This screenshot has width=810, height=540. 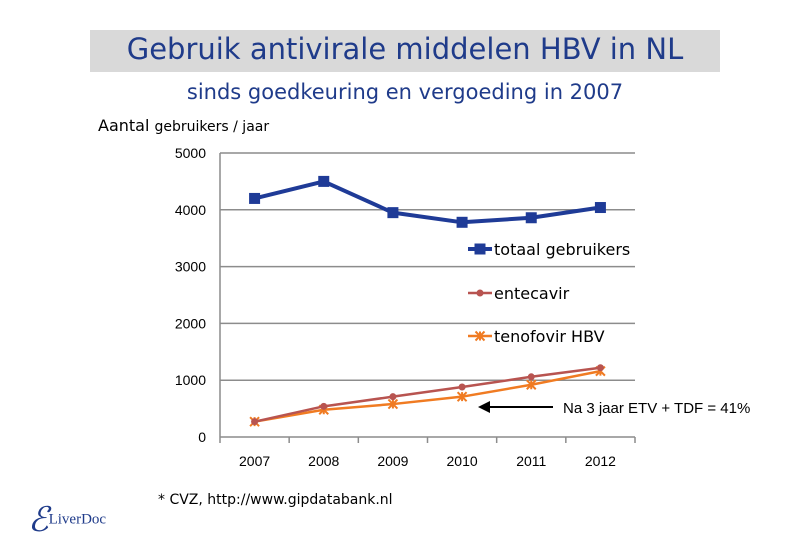 I want to click on x-tick-label: 2009, so click(x=392, y=461).